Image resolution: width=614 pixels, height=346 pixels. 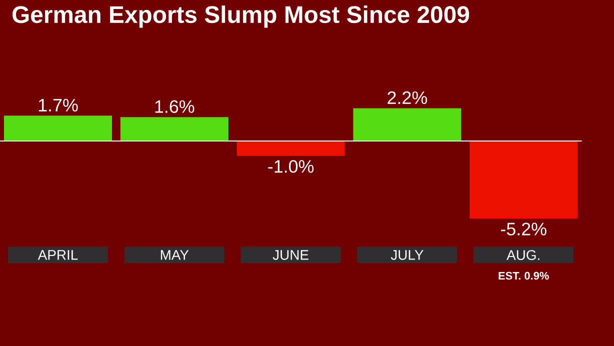 I want to click on data-label: 2.2%, so click(x=408, y=97).